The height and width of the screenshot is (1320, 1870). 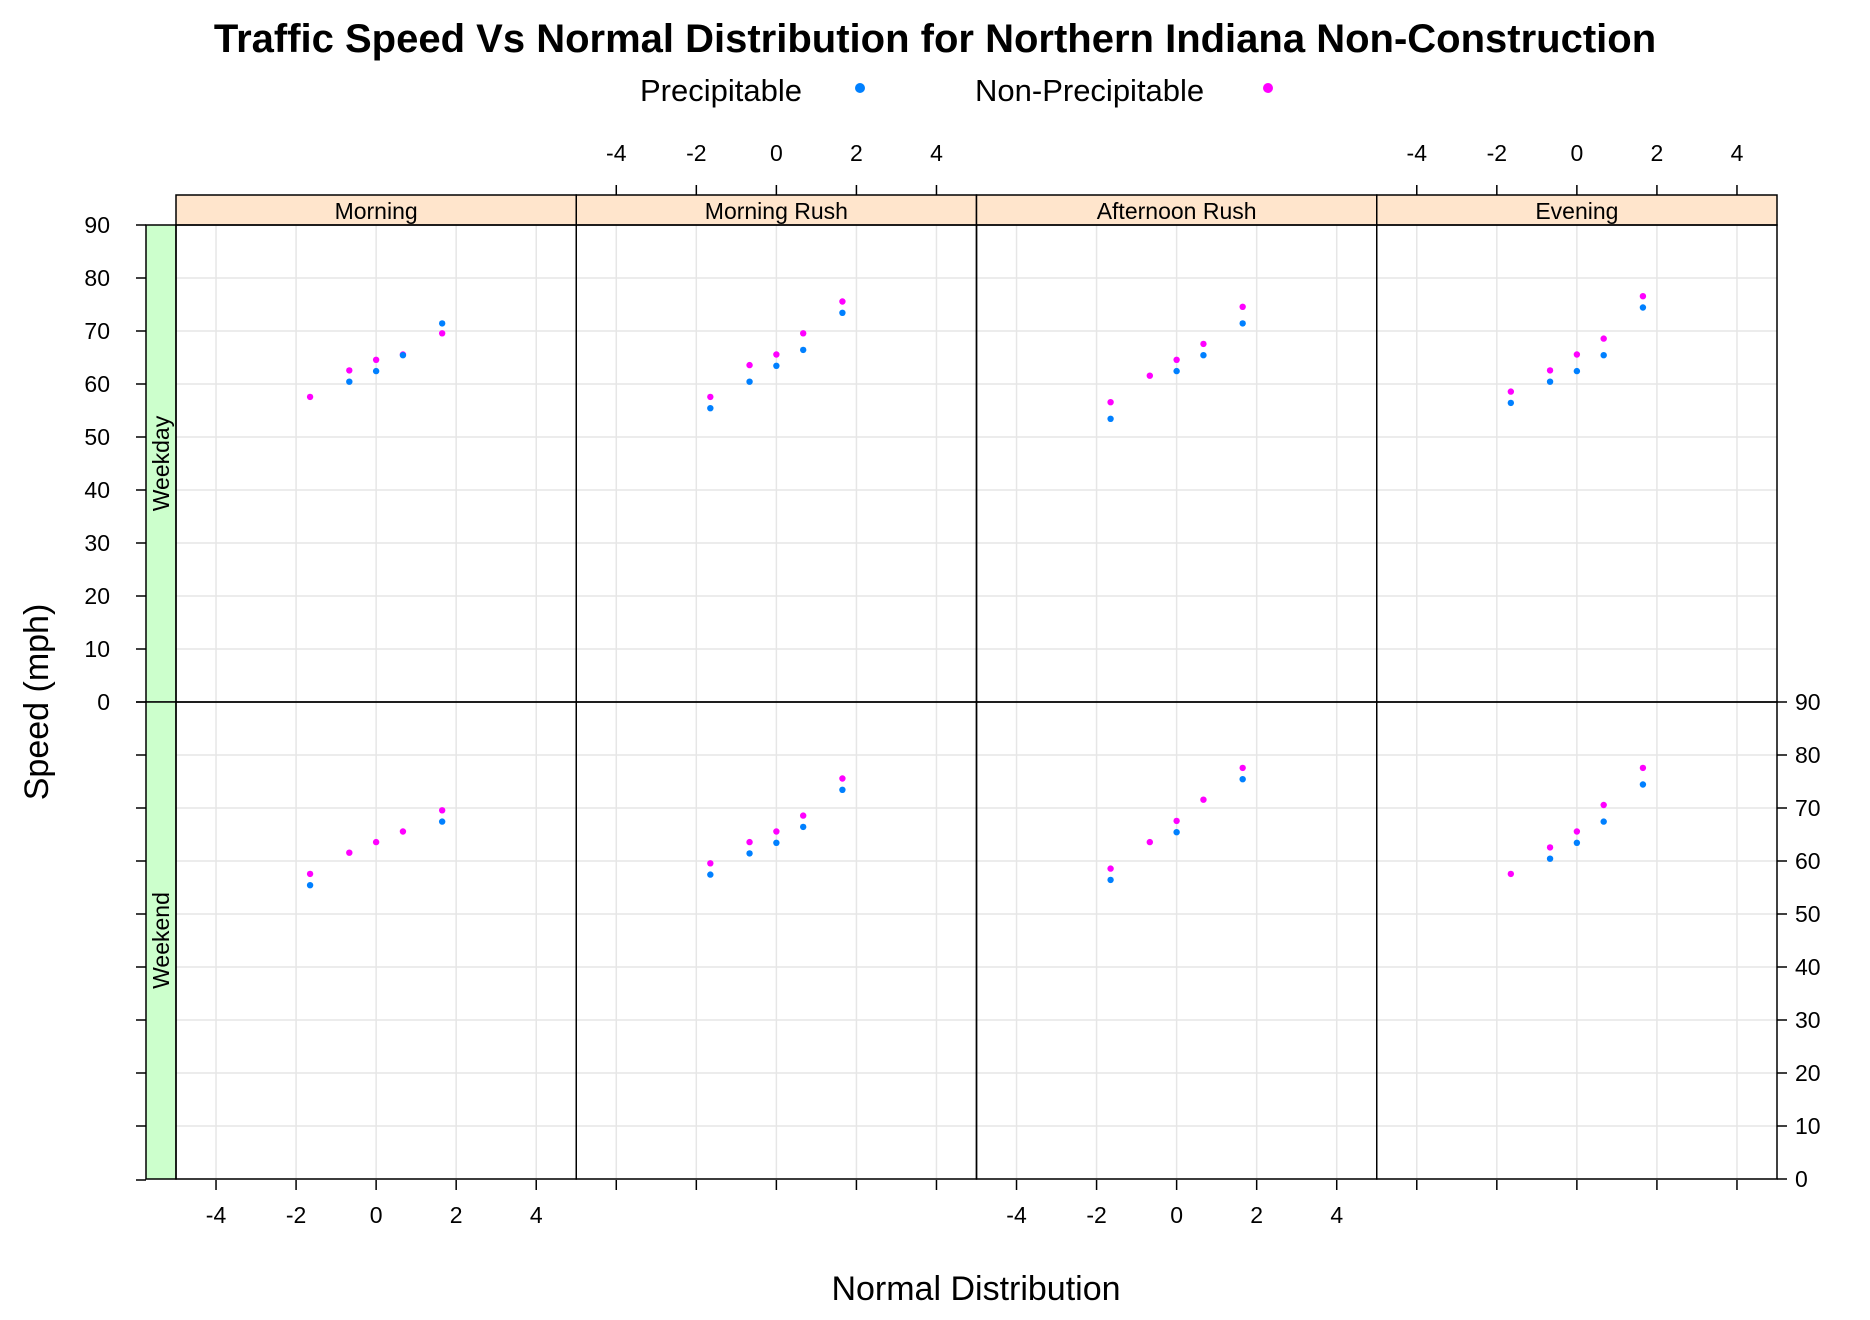 What do you see at coordinates (1089, 90) in the screenshot?
I see `legend-label-1: Non-Precipitable` at bounding box center [1089, 90].